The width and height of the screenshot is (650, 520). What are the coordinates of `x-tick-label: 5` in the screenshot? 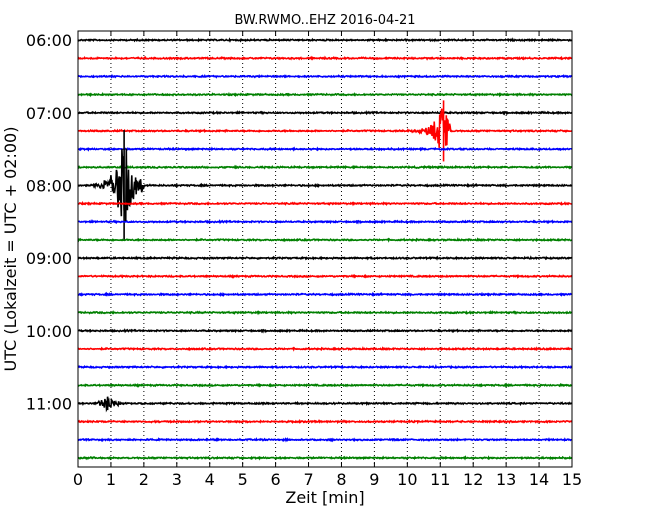 It's located at (243, 479).